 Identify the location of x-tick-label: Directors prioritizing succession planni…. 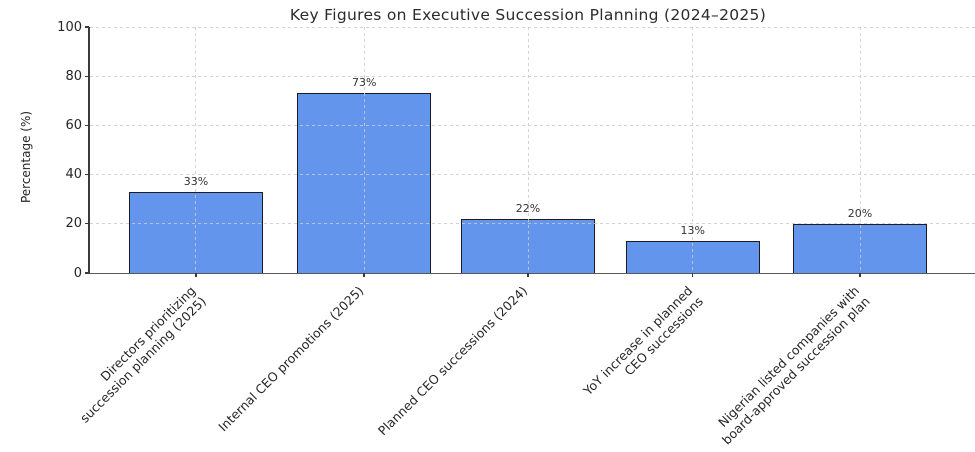
(143, 354).